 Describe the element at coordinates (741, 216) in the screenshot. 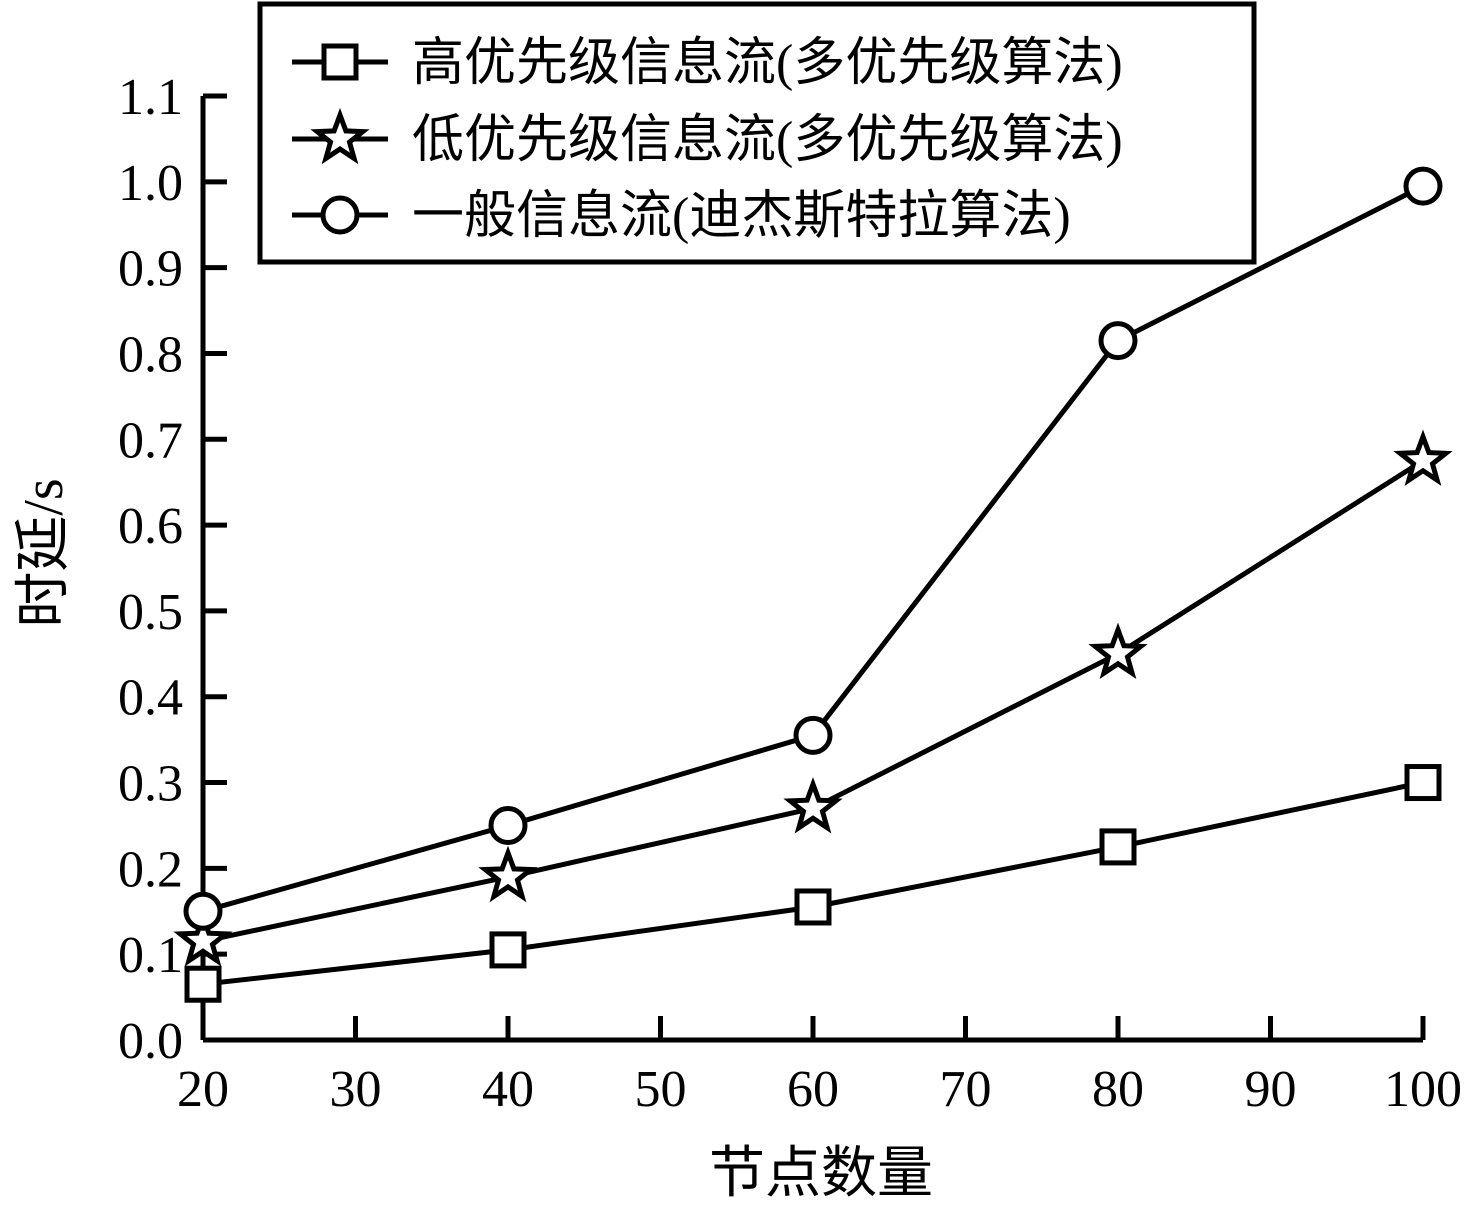

I see `legend-label: 一般信息流(迪杰斯特拉算法)` at that location.